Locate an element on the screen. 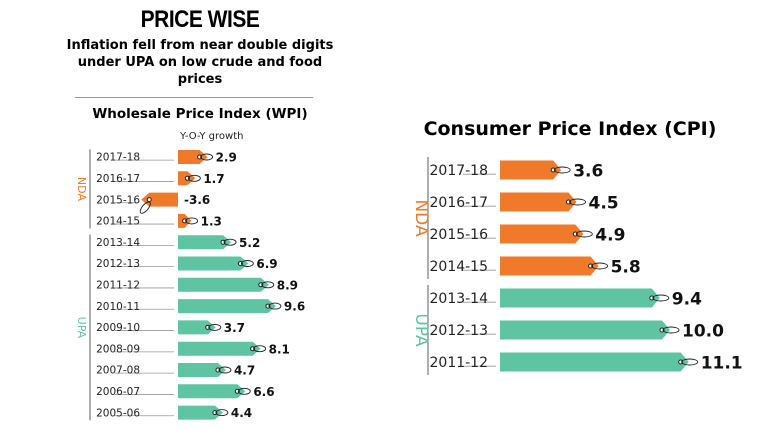 This screenshot has width=761, height=430. wpi-chart-subtitle: Y-O-Y growth is located at coordinates (212, 136).